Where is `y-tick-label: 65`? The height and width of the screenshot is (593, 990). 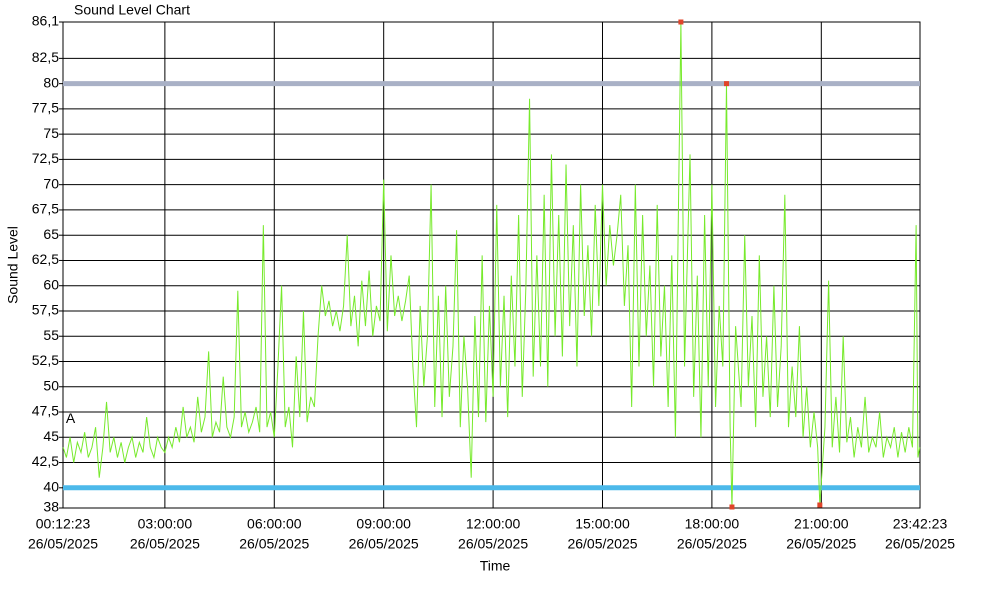 y-tick-label: 65 is located at coordinates (51, 234).